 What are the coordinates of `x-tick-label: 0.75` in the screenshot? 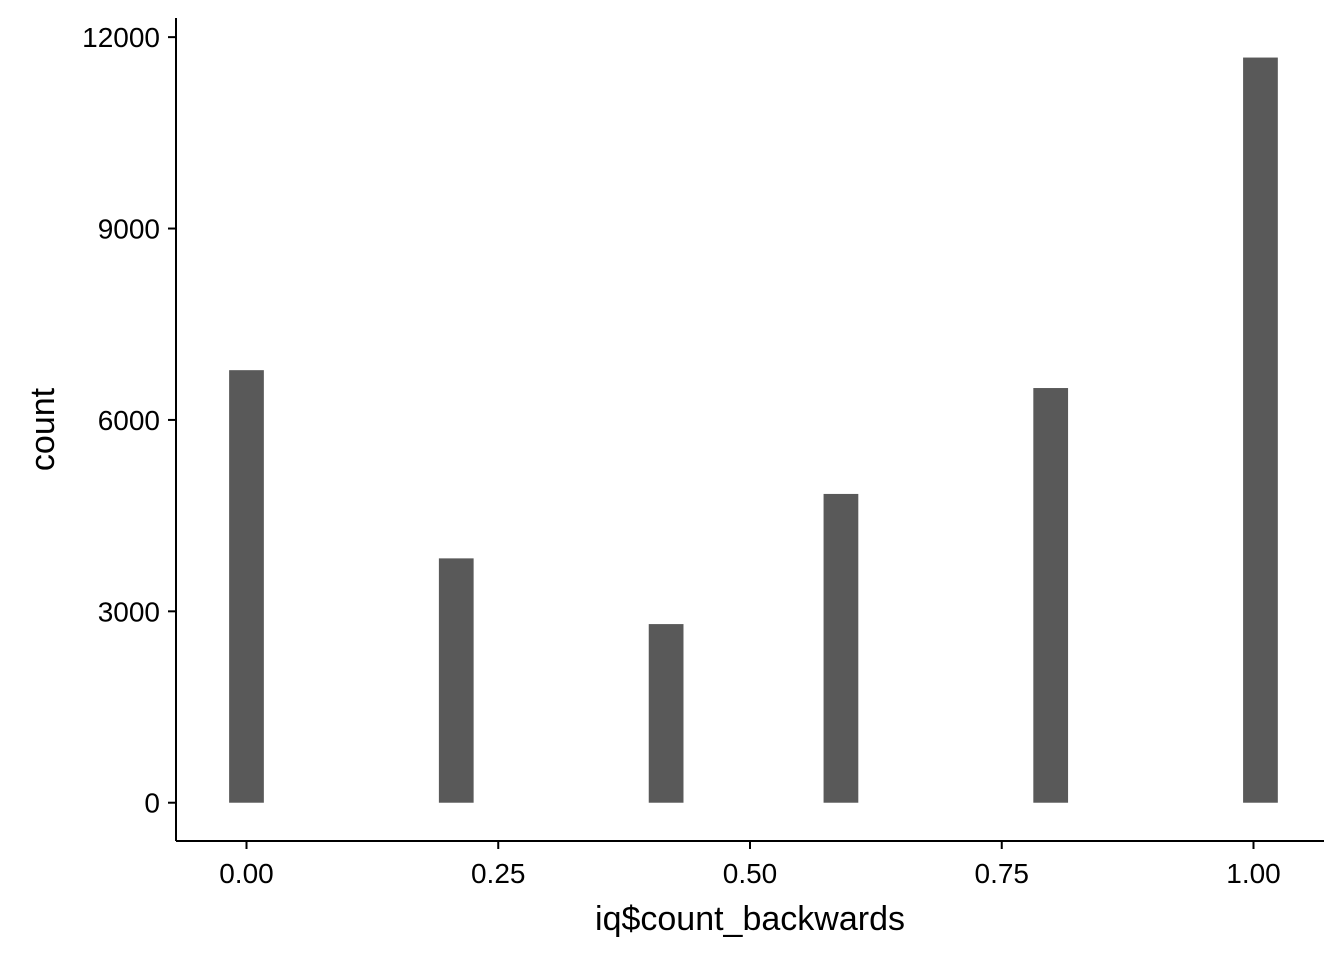 It's located at (1002, 873).